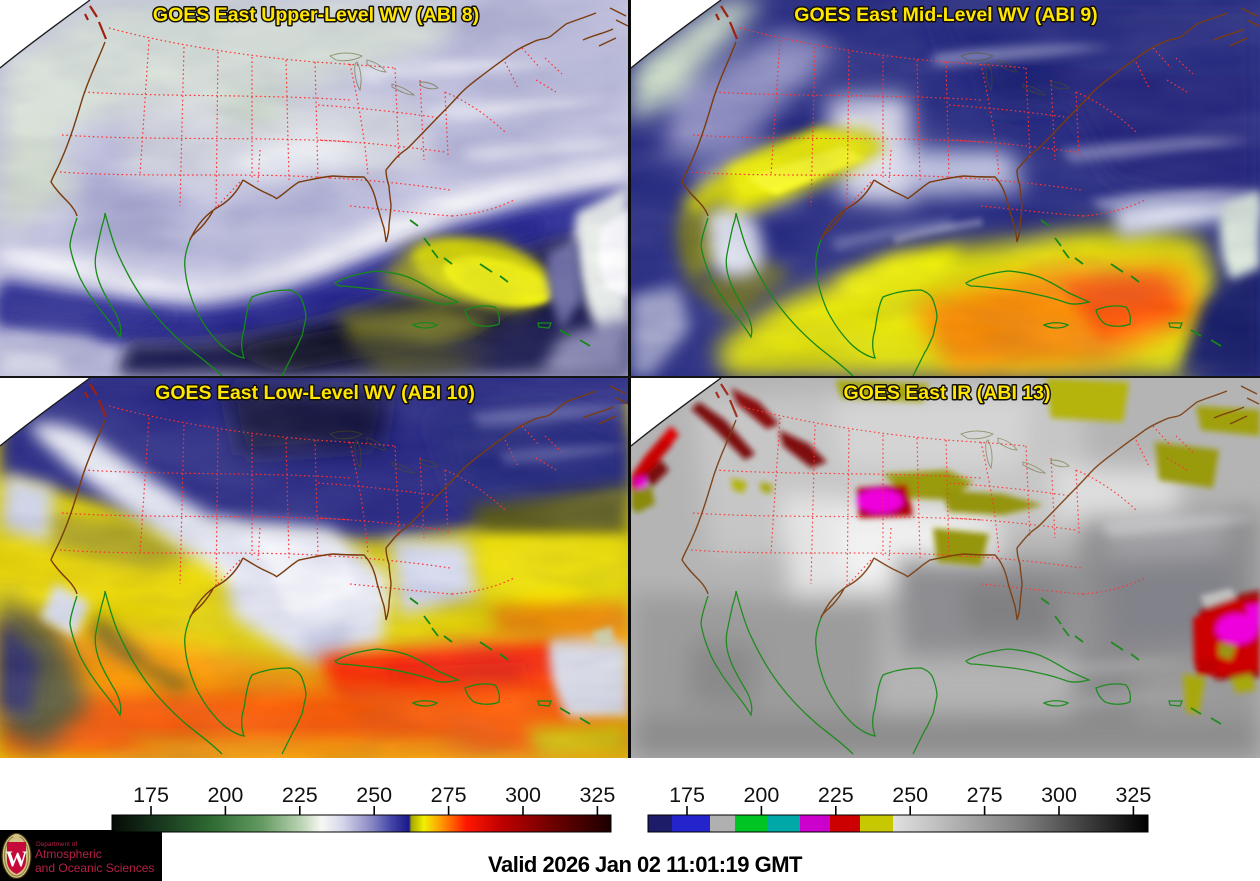 Image resolution: width=1260 pixels, height=881 pixels. I want to click on svg-text: Department of, so click(56, 844).